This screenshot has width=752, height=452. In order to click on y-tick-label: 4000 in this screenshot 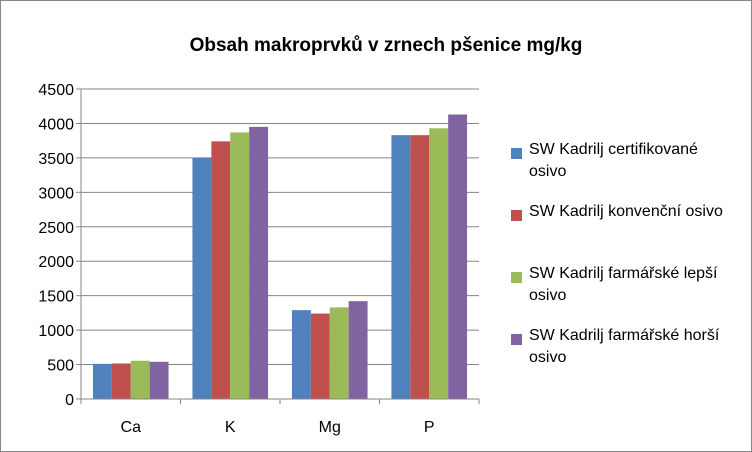, I will do `click(56, 124)`.